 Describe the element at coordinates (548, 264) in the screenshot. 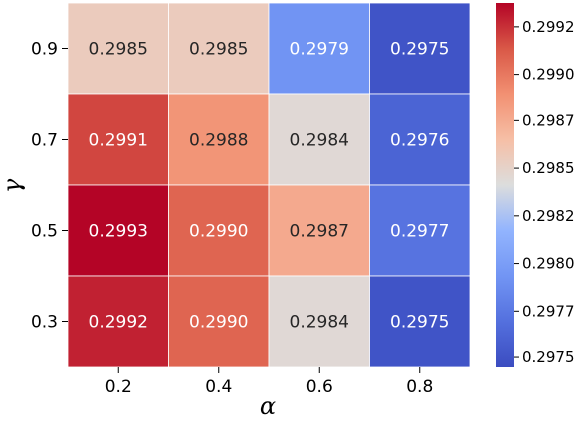

I see `colorbar-tick-label: 0.2980` at that location.